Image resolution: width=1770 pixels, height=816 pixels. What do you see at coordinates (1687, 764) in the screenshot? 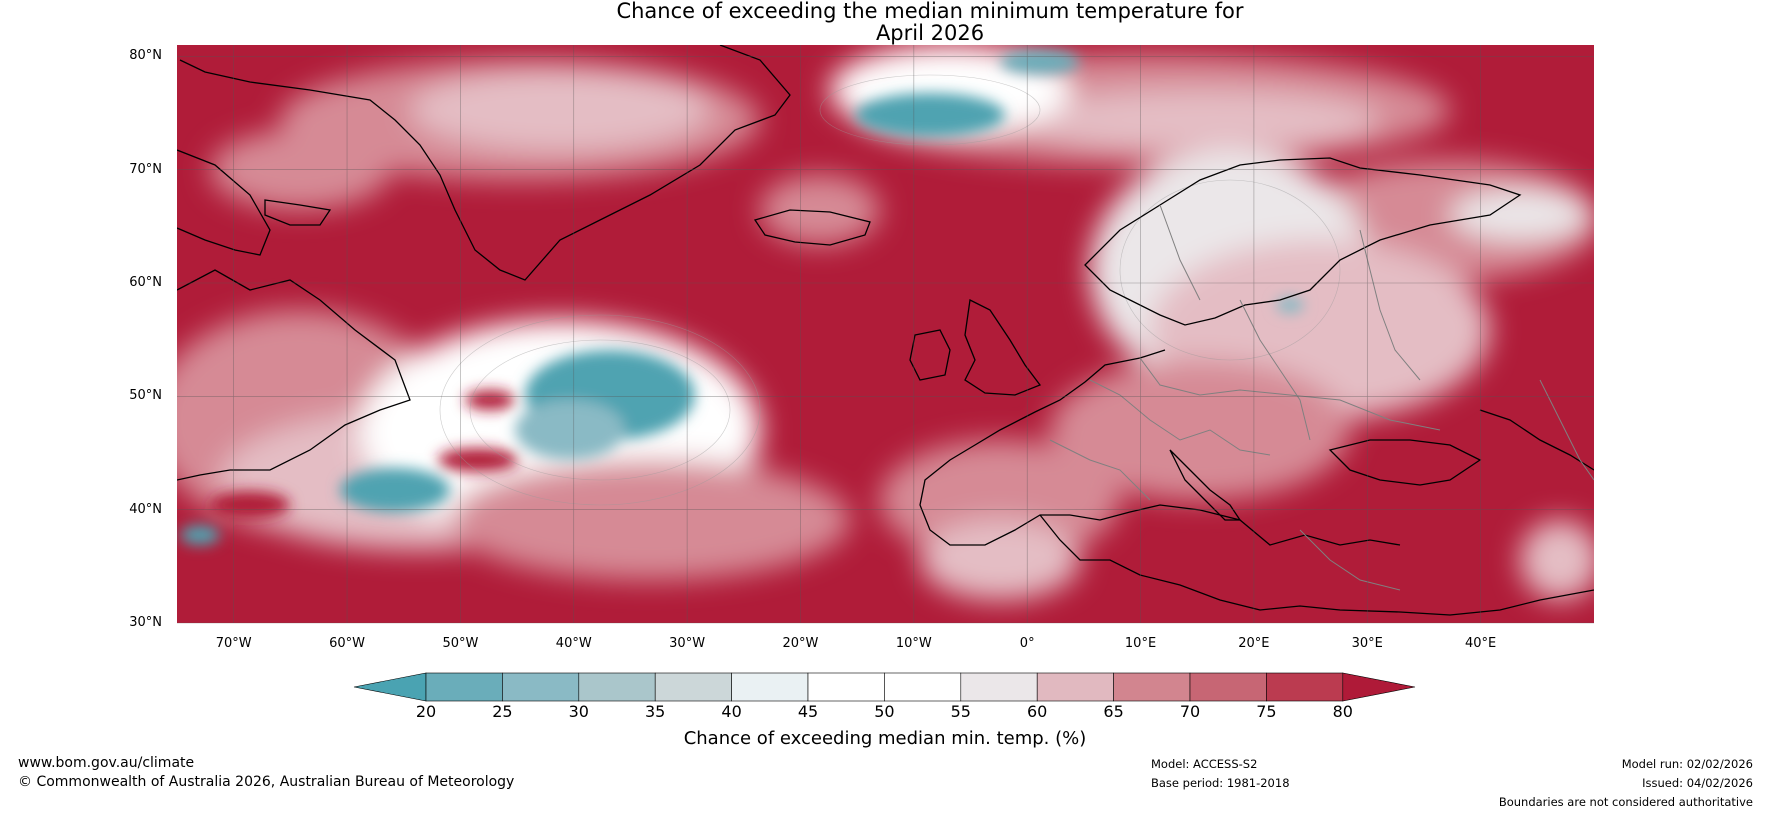
I see `footer-model-run: Model run: 02/02/2026` at bounding box center [1687, 764].